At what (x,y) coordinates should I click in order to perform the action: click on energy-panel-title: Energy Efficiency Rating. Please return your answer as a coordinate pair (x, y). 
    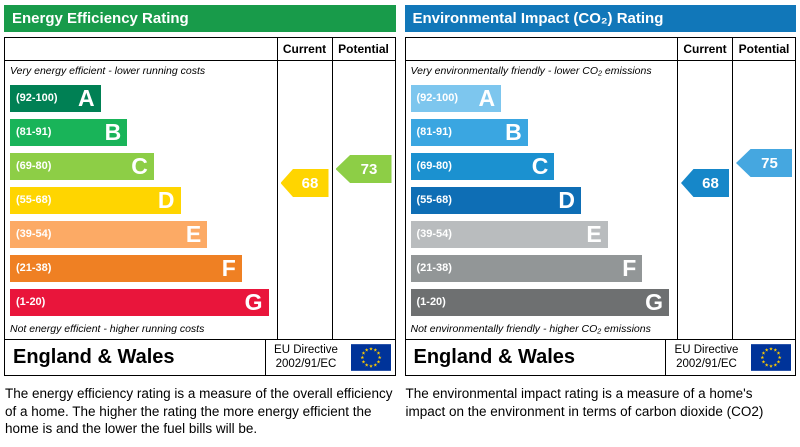
    Looking at the image, I should click on (200, 18).